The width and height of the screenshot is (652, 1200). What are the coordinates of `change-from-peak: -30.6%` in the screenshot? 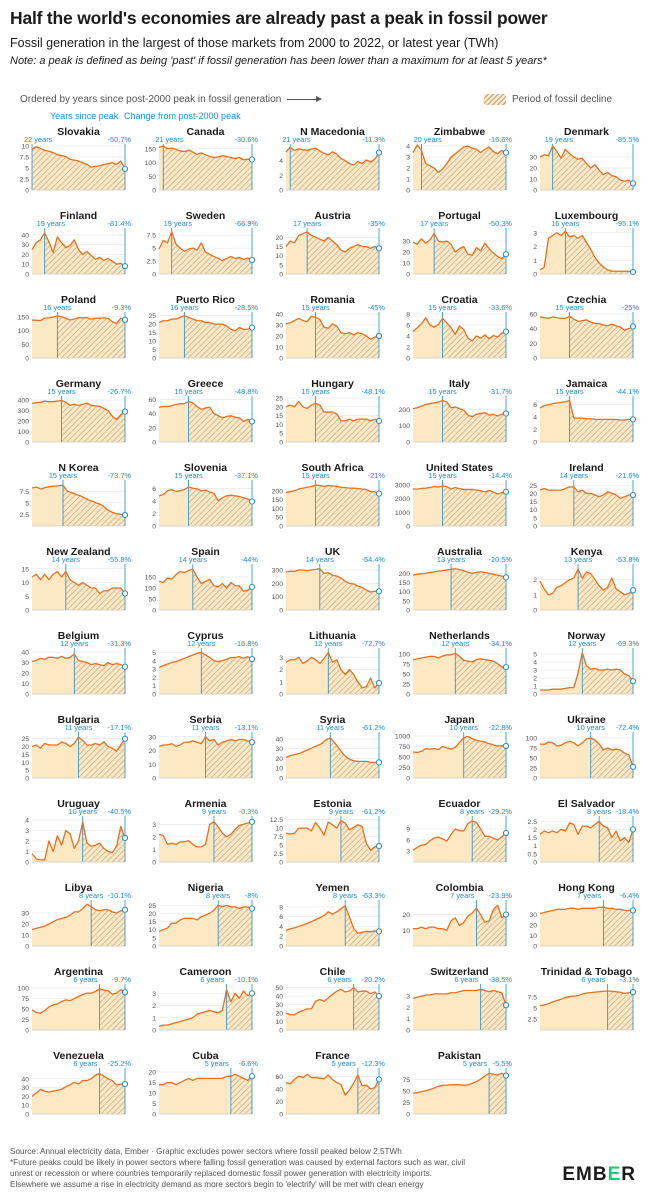 It's located at (247, 139).